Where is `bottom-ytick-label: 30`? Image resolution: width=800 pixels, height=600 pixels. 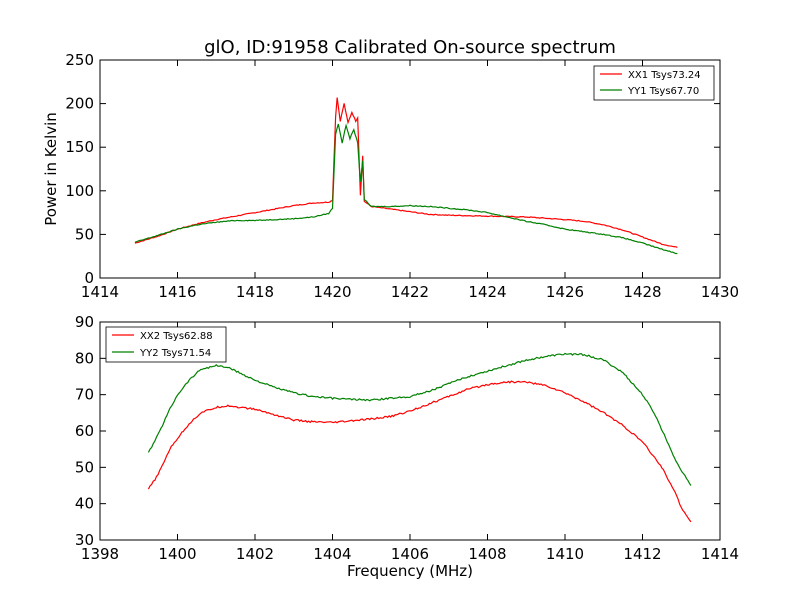
bottom-ytick-label: 30 is located at coordinates (84, 540).